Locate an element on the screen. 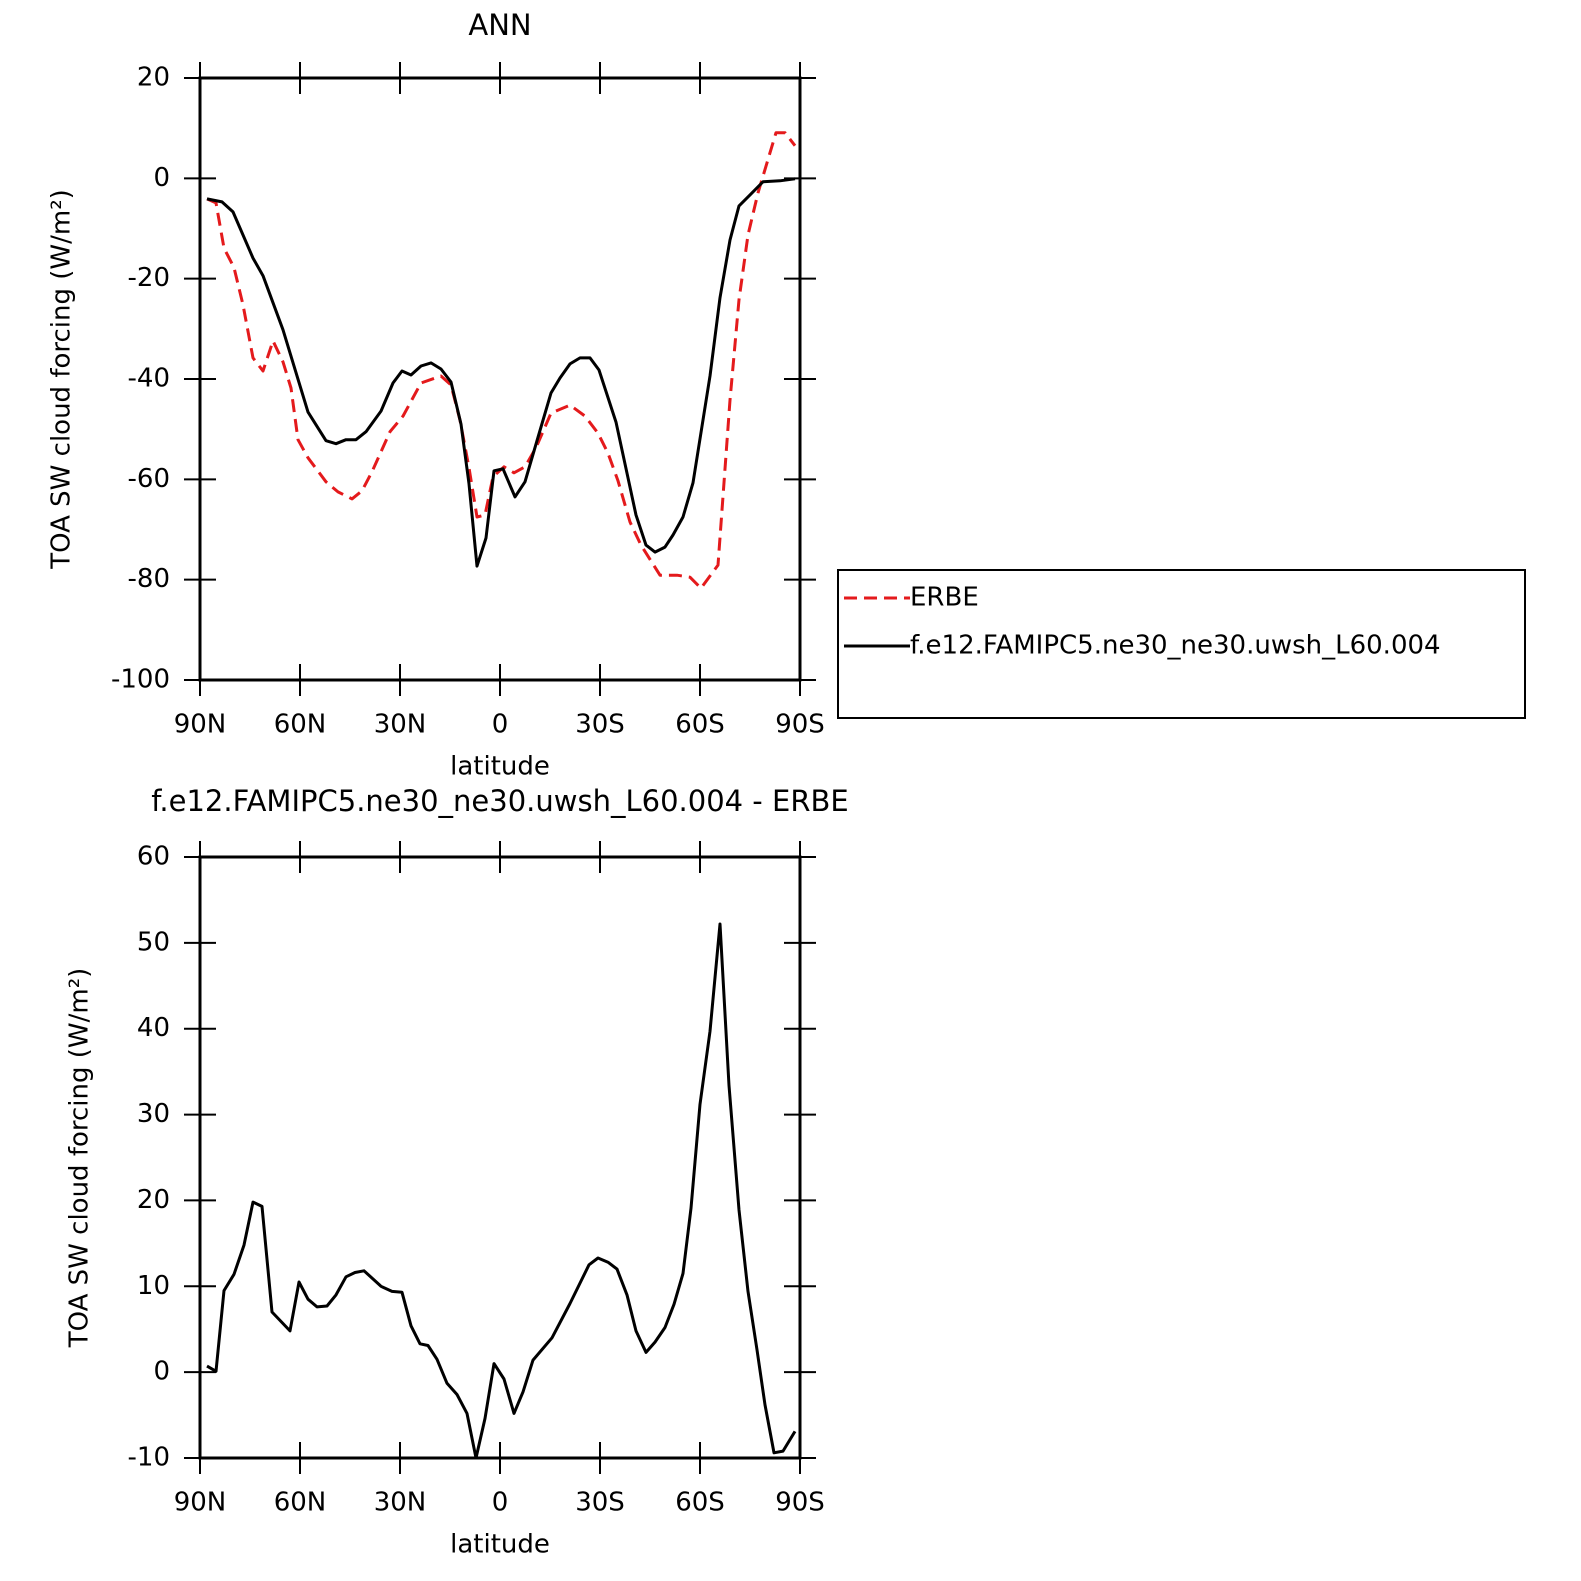 Image resolution: width=1581 pixels, height=1581 pixels. y-tick-label: 40 is located at coordinates (153, 1028).